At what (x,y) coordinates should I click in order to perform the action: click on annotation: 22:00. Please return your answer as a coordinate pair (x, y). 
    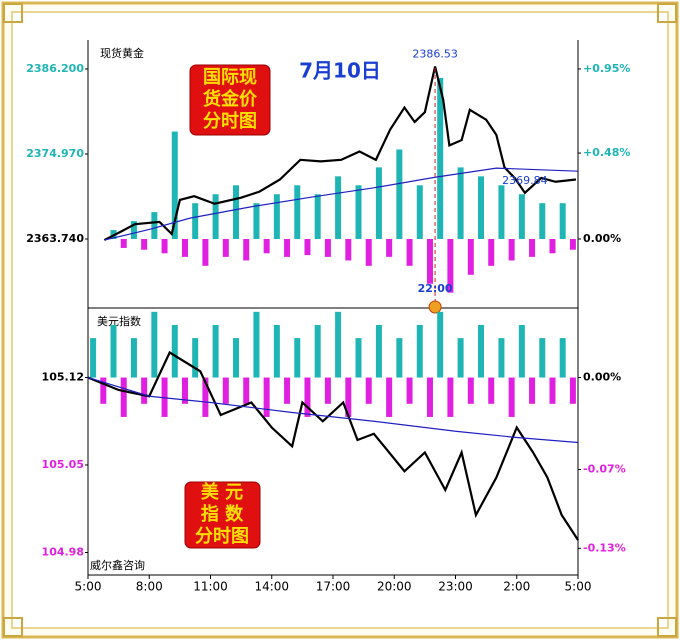
    Looking at the image, I should click on (435, 288).